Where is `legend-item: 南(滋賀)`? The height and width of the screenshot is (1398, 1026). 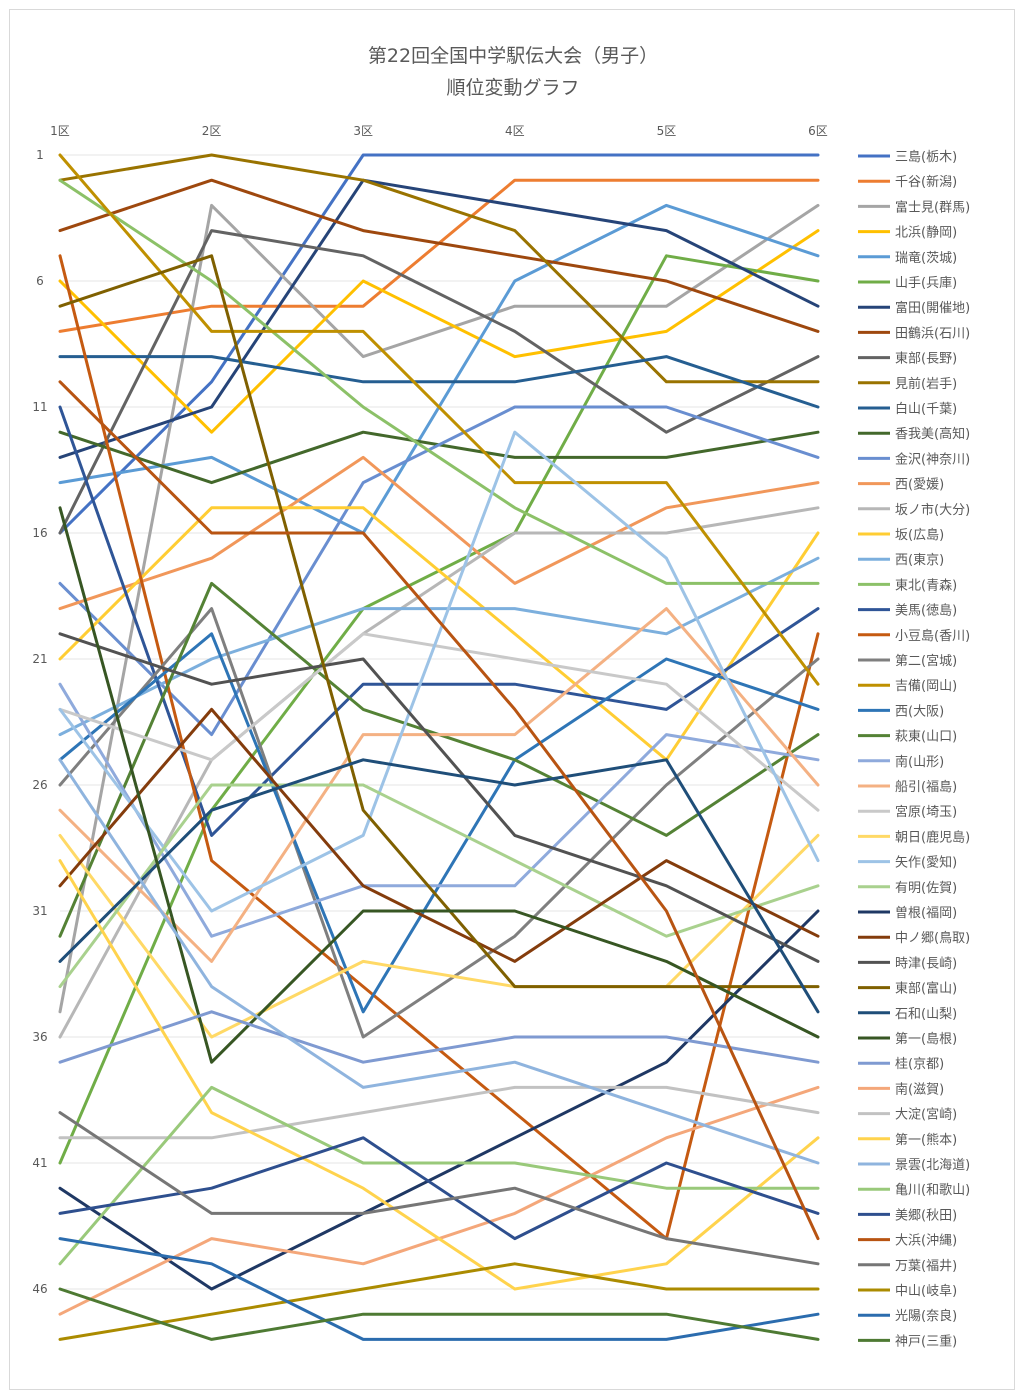
legend-item: 南(滋賀) is located at coordinates (901, 1089).